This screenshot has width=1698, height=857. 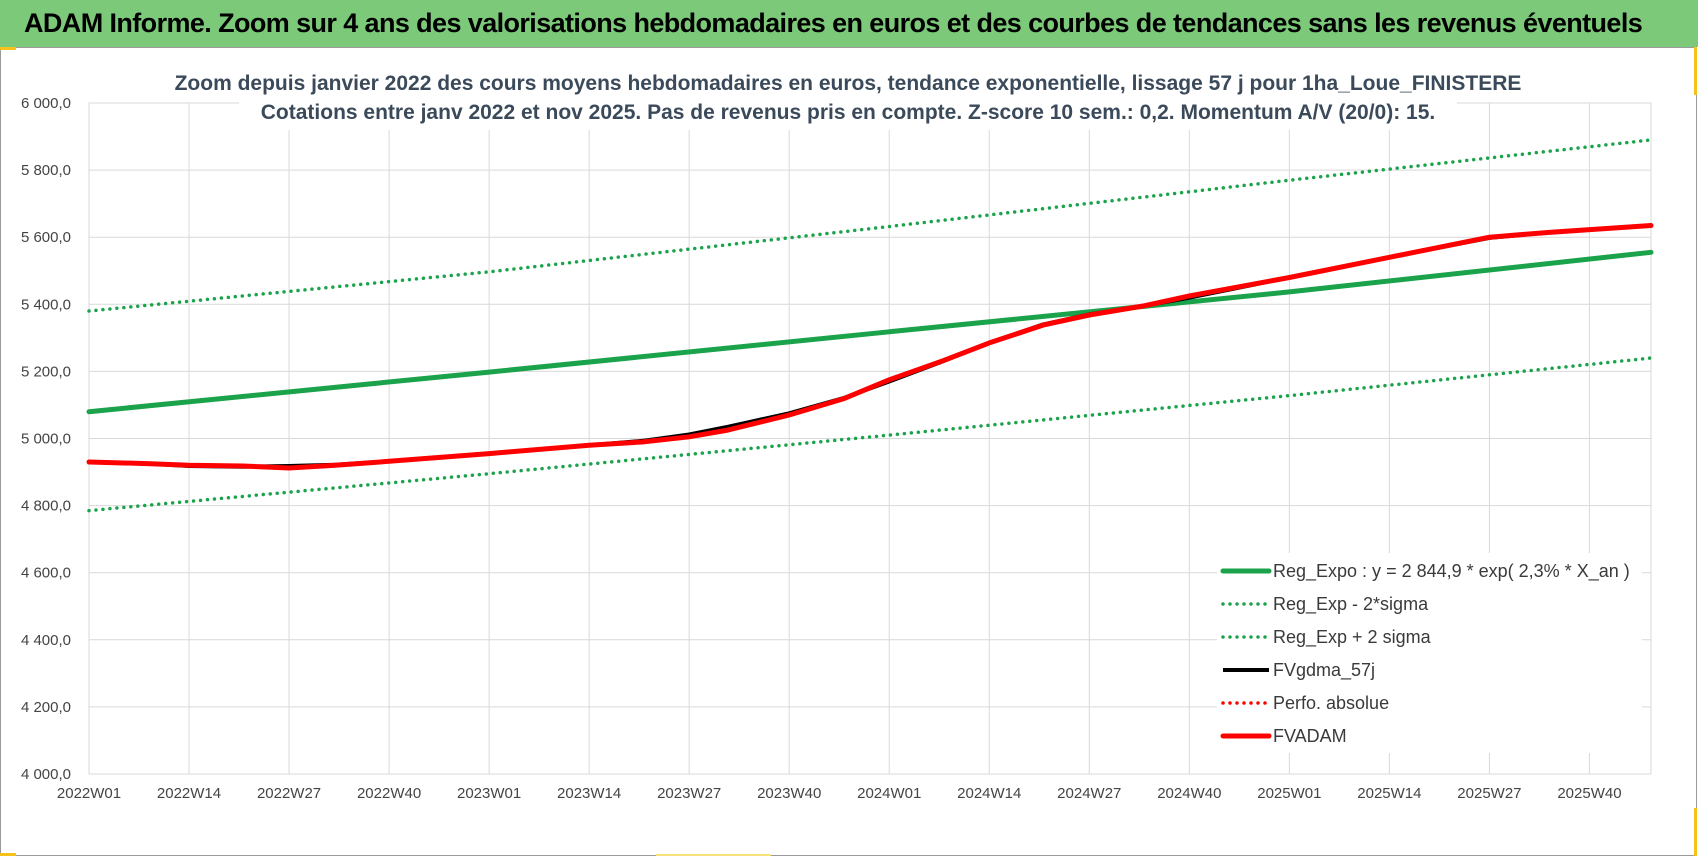 What do you see at coordinates (1324, 670) in the screenshot?
I see `legend-label-3: FVgdma_57j` at bounding box center [1324, 670].